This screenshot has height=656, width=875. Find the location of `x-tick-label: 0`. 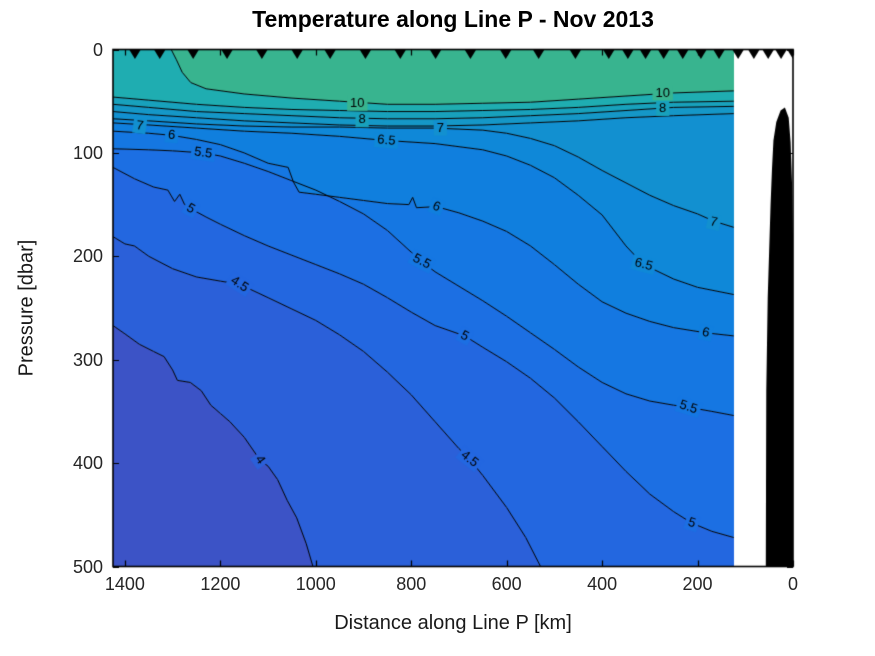

x-tick-label: 0 is located at coordinates (792, 584).